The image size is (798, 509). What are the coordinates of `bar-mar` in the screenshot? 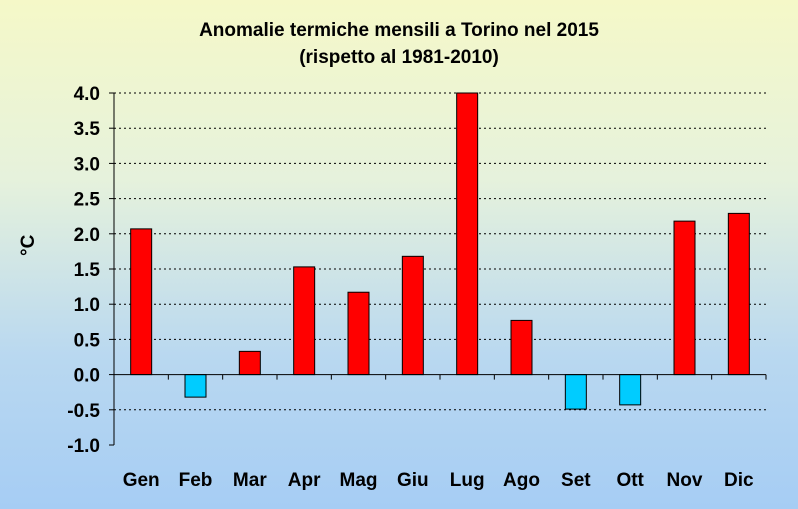 It's located at (249, 363).